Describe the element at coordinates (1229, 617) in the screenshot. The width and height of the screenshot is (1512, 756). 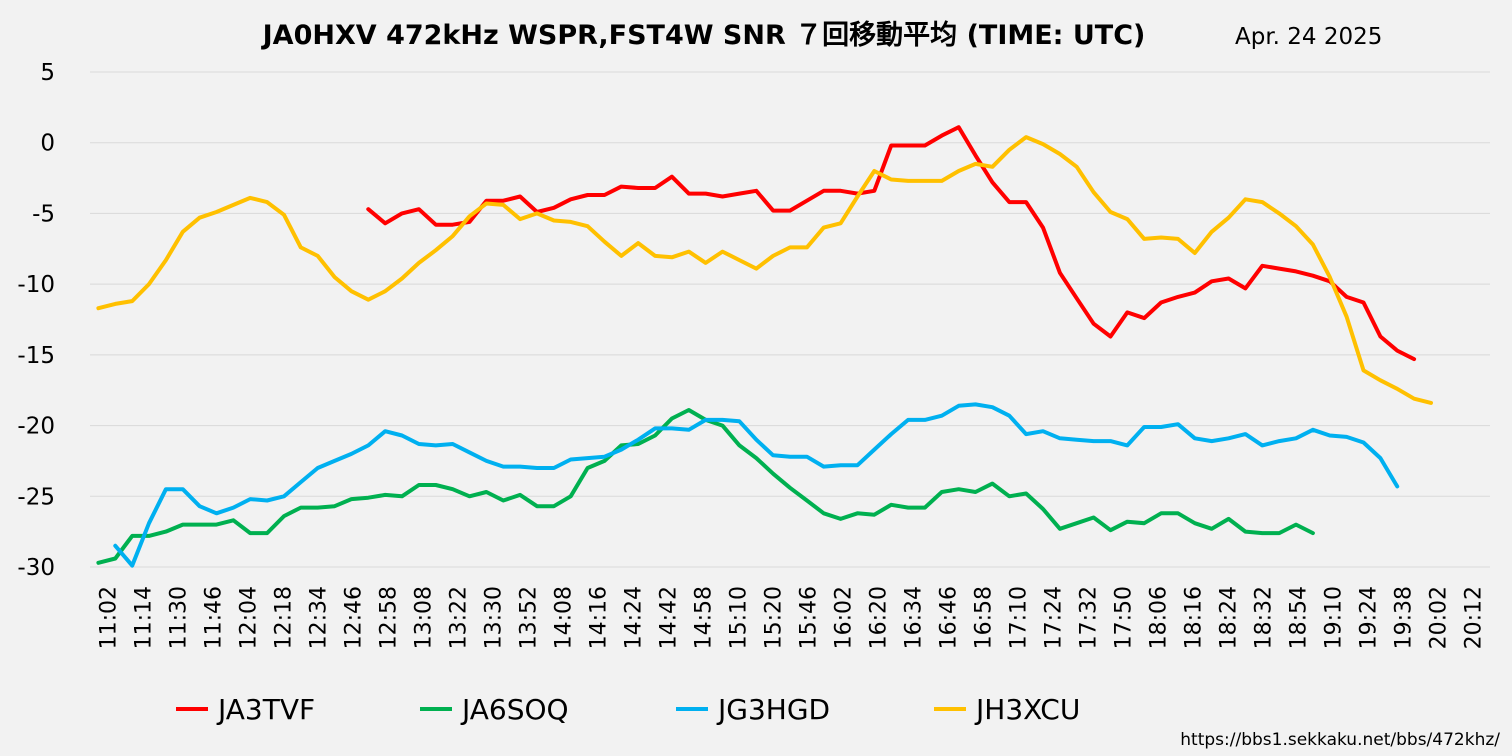
I see `x-tick-label: 18:24` at that location.